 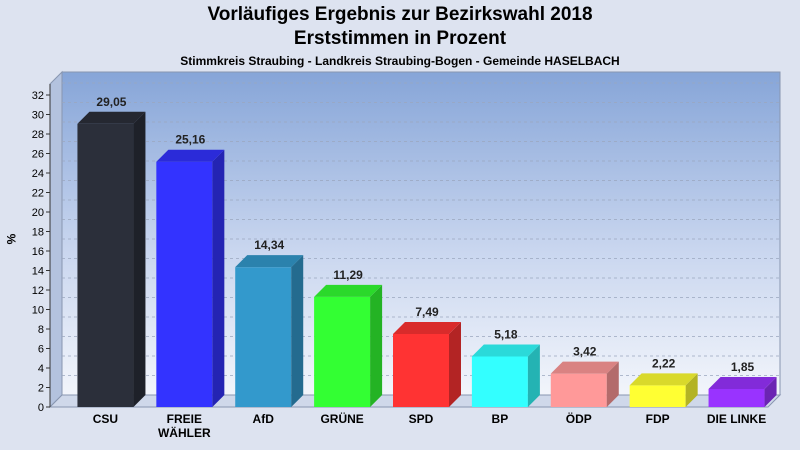 What do you see at coordinates (41, 369) in the screenshot?
I see `y-tick-label: 4` at bounding box center [41, 369].